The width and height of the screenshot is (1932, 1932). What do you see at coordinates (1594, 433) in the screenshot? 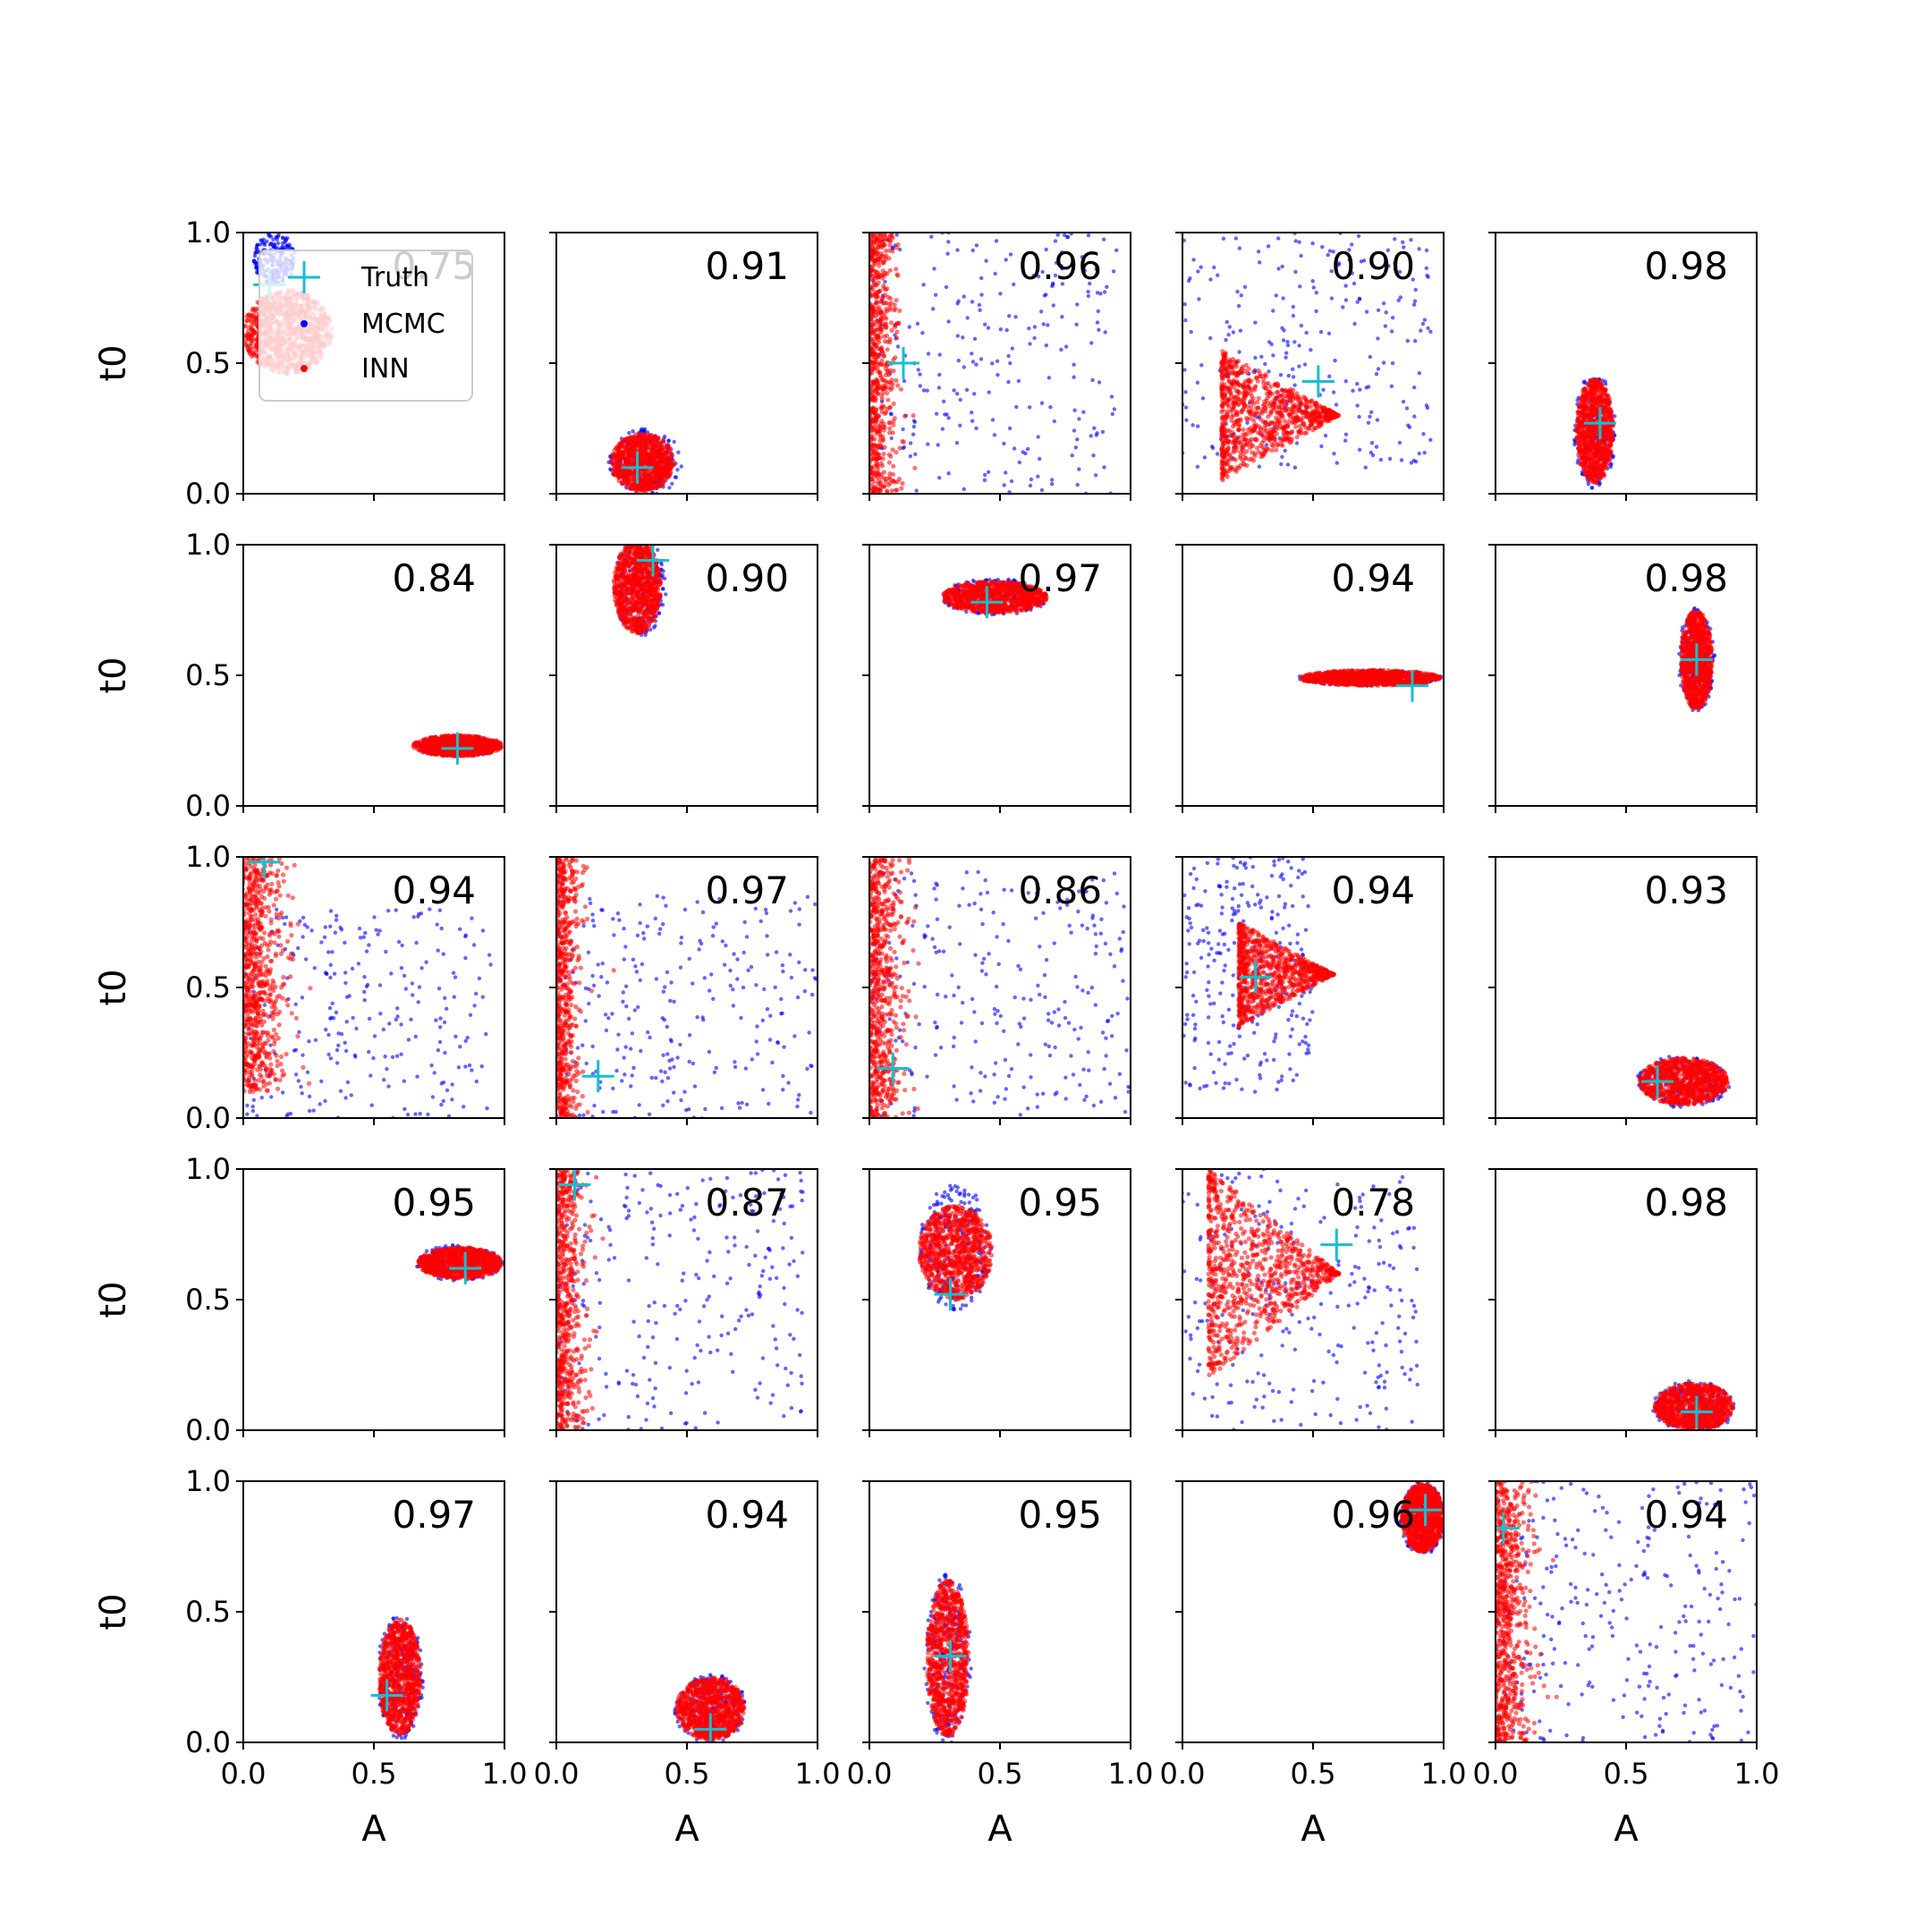
I see `panel-points` at bounding box center [1594, 433].